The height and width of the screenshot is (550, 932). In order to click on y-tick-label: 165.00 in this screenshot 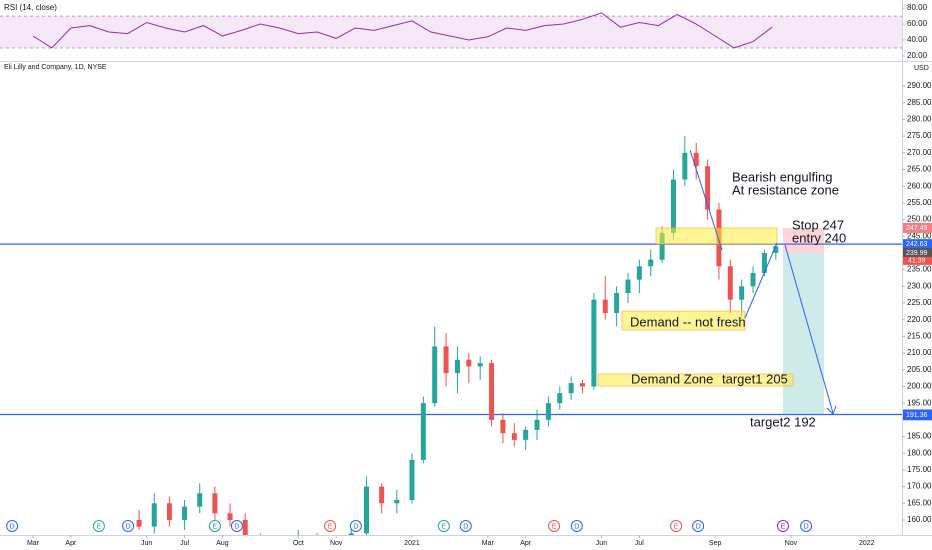, I will do `click(919, 502)`.